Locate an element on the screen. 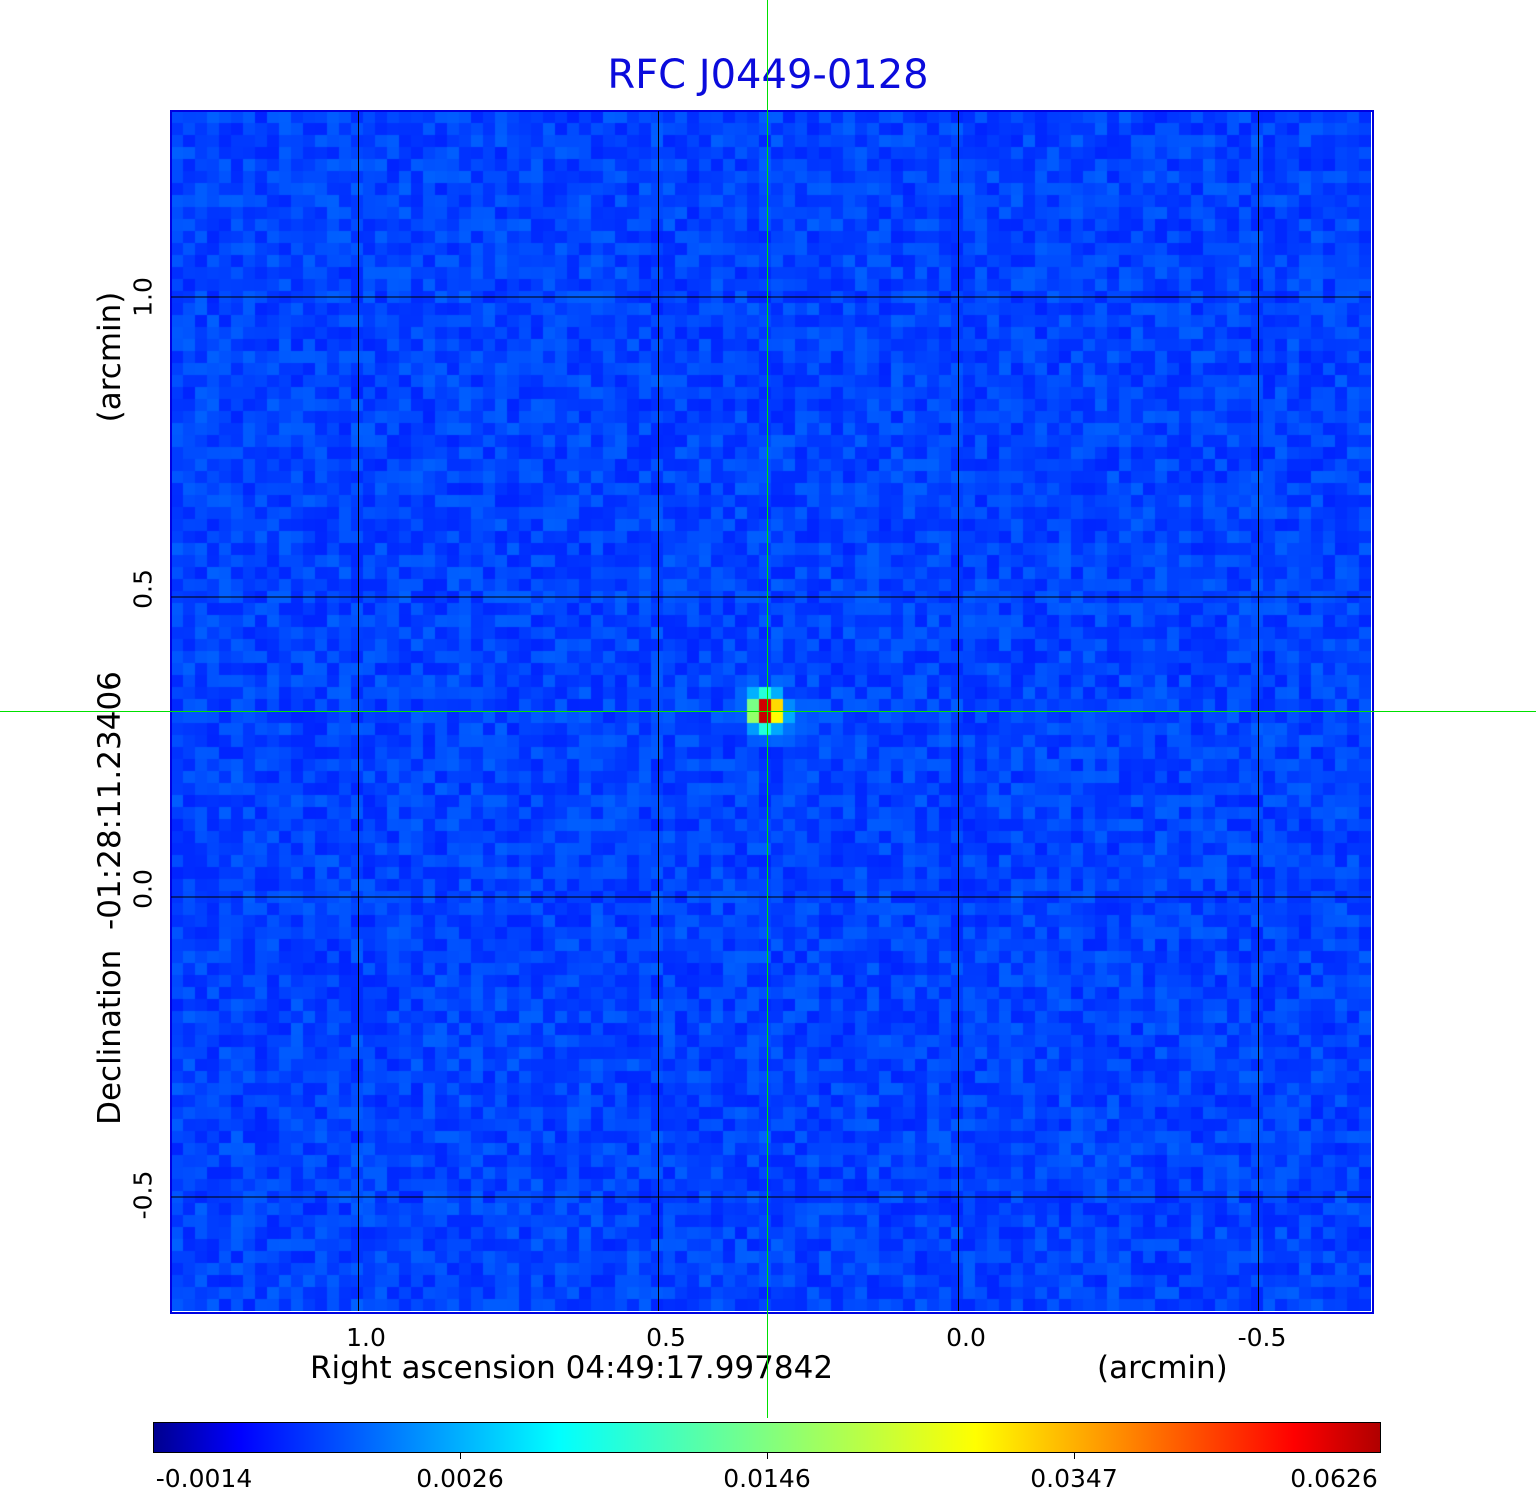  y-tick-label: 1.0 is located at coordinates (143, 297).